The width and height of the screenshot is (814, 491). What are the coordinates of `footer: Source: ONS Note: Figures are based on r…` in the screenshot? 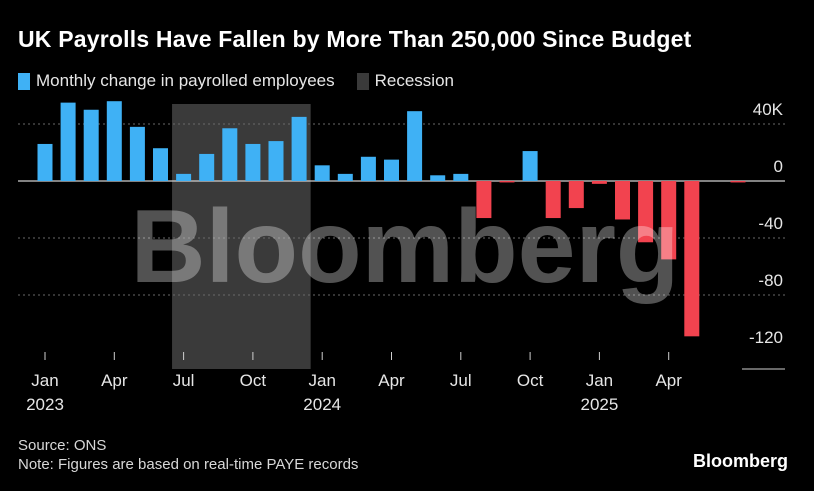 It's located at (188, 455).